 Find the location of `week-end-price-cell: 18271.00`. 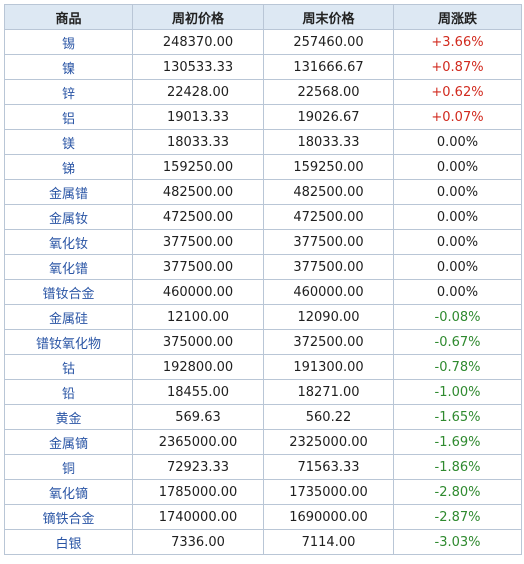

week-end-price-cell: 18271.00 is located at coordinates (328, 392).